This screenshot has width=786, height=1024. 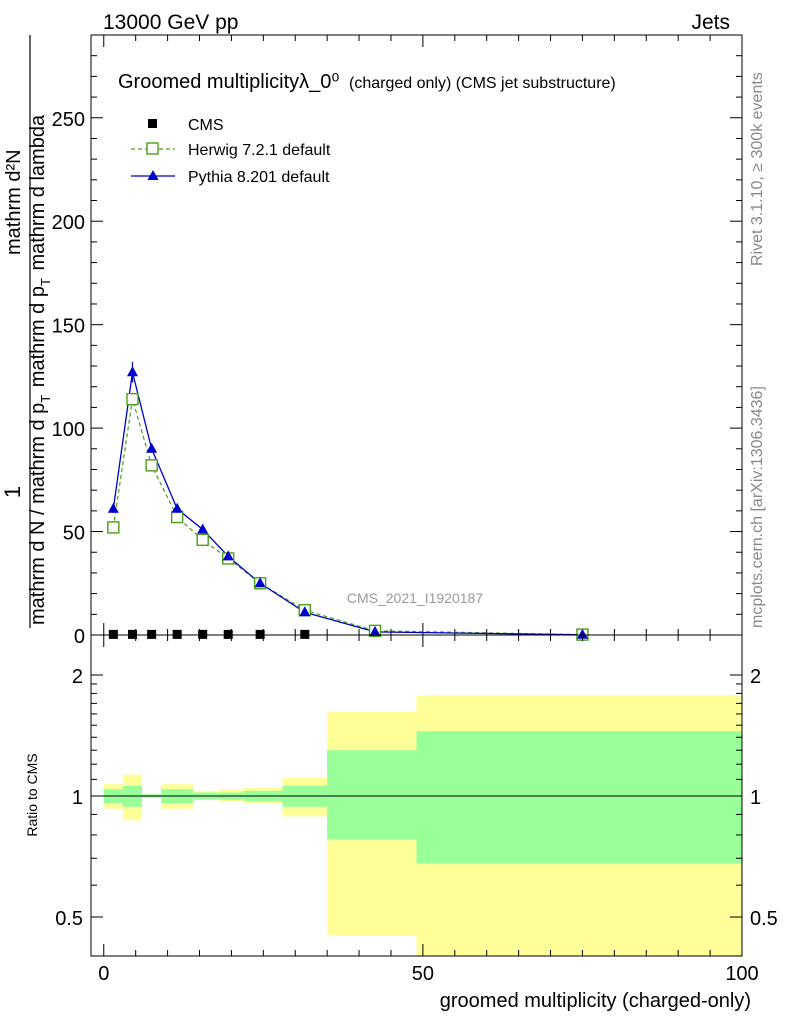 I want to click on main-y-tick-label: 150, so click(x=68, y=327).